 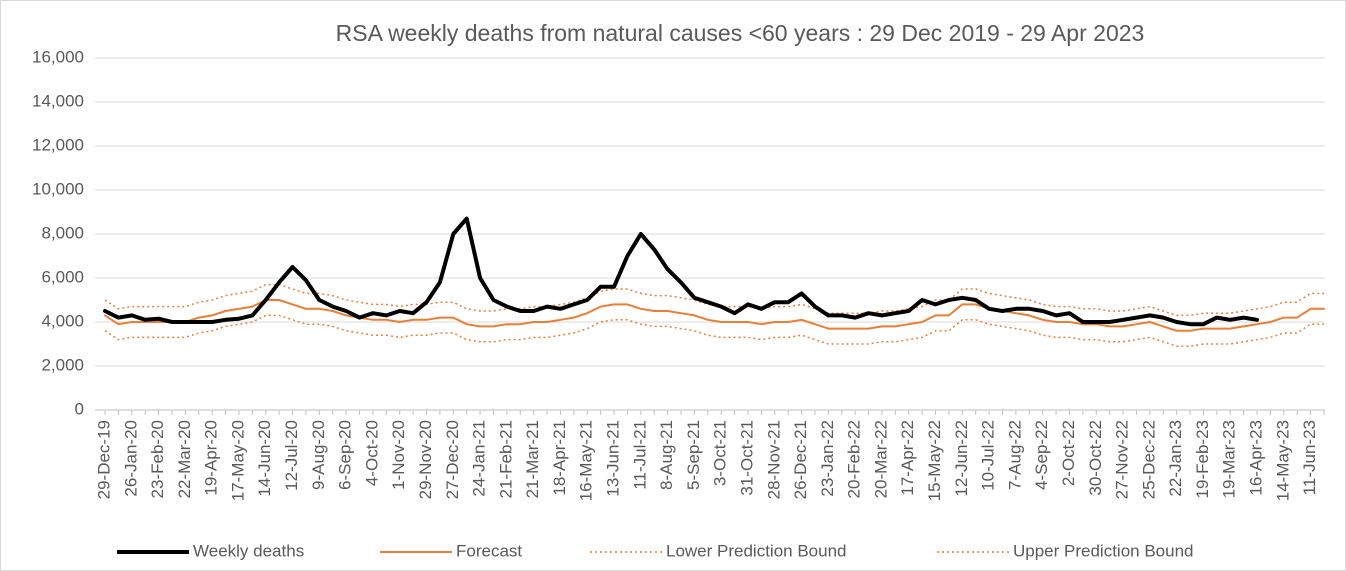 I want to click on x-tick-label: 2-Oct-22, so click(x=1068, y=453).